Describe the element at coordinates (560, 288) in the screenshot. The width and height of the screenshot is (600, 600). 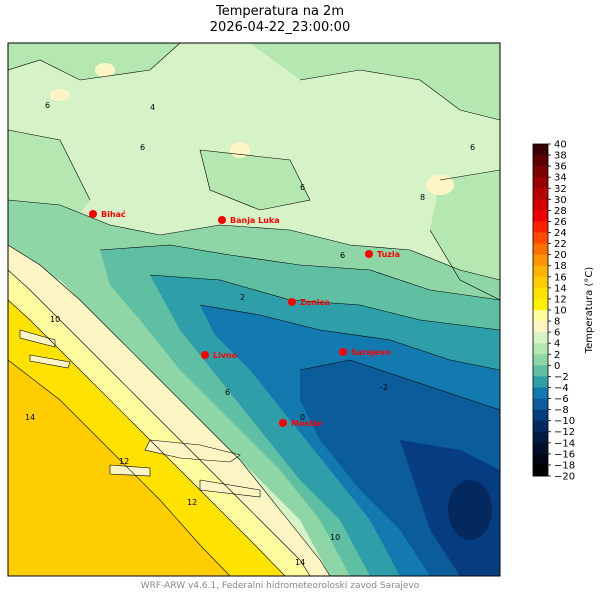
I see `colorbar-tick-label: 14` at that location.